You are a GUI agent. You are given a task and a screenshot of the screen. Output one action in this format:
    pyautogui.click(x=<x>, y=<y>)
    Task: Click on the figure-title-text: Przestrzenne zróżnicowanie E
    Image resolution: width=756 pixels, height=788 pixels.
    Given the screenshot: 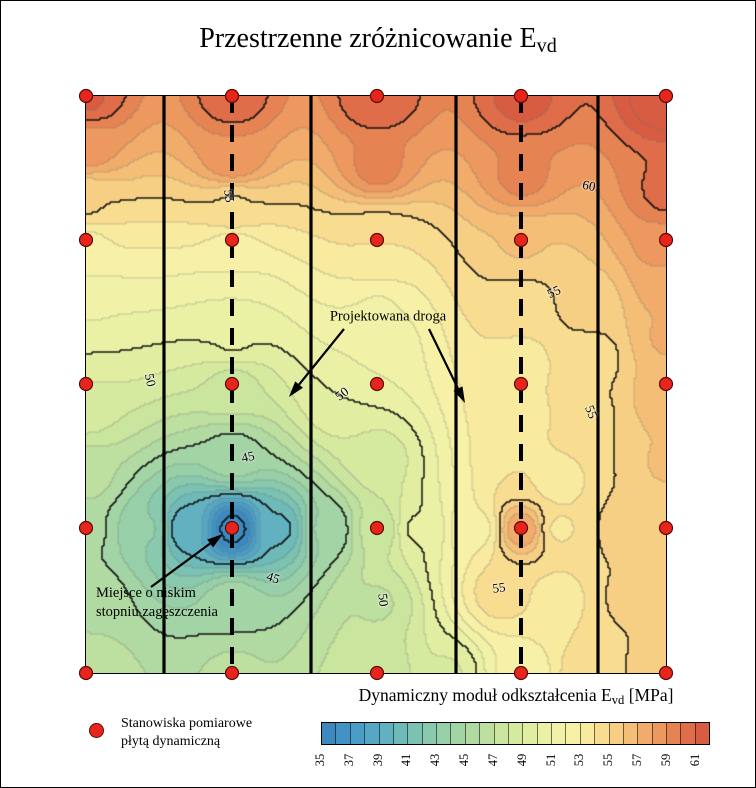 What is the action you would take?
    pyautogui.click(x=368, y=38)
    